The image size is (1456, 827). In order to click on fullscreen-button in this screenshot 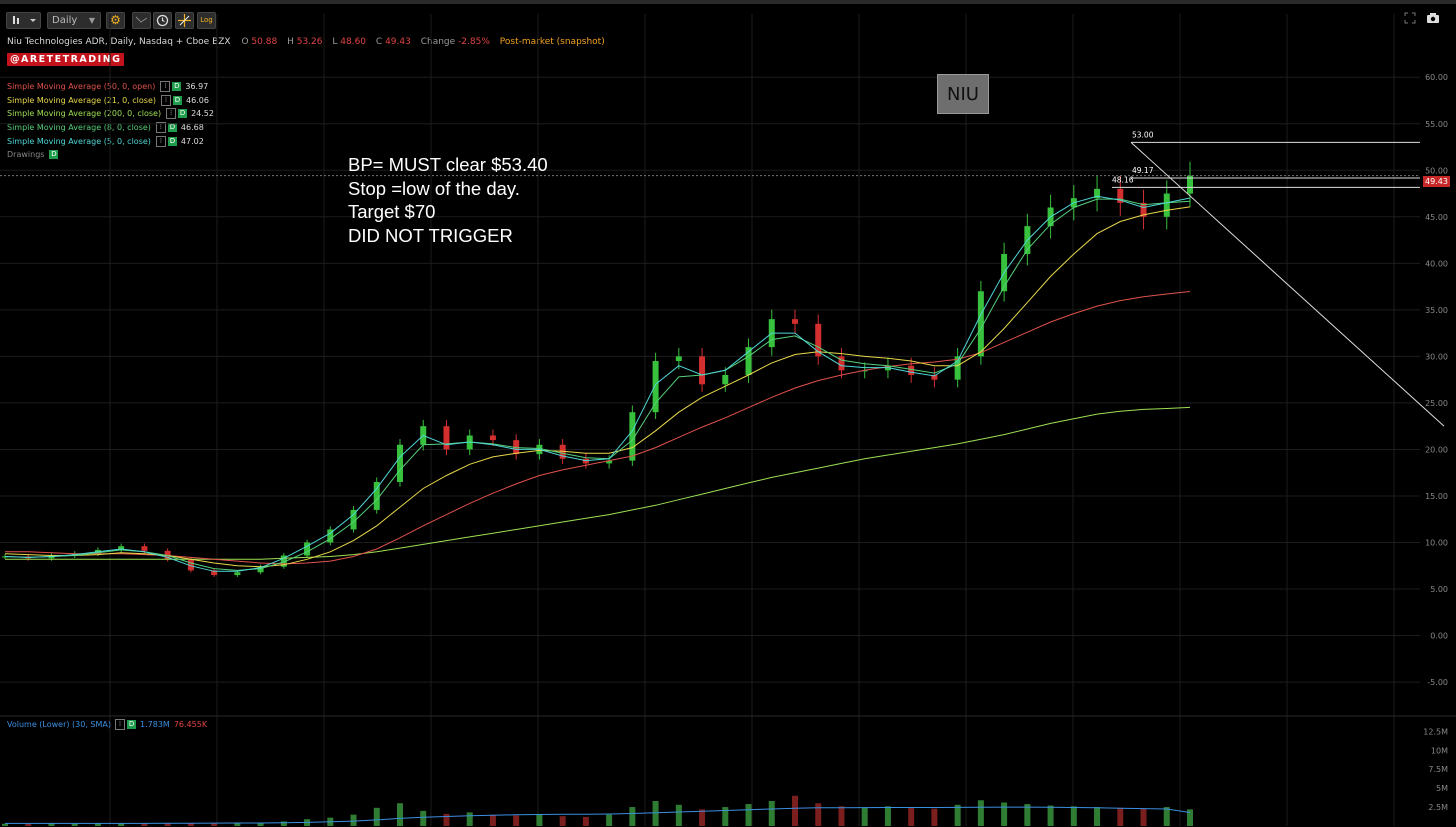, I will do `click(1411, 20)`.